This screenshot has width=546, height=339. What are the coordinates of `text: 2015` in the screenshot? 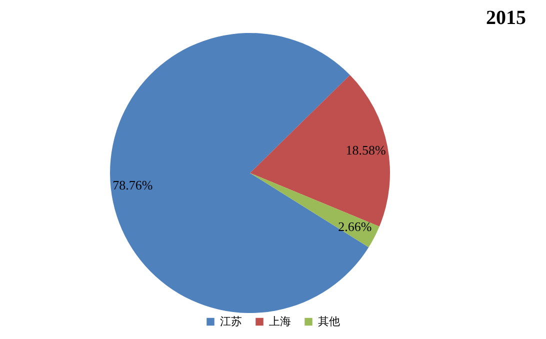 It's located at (506, 18).